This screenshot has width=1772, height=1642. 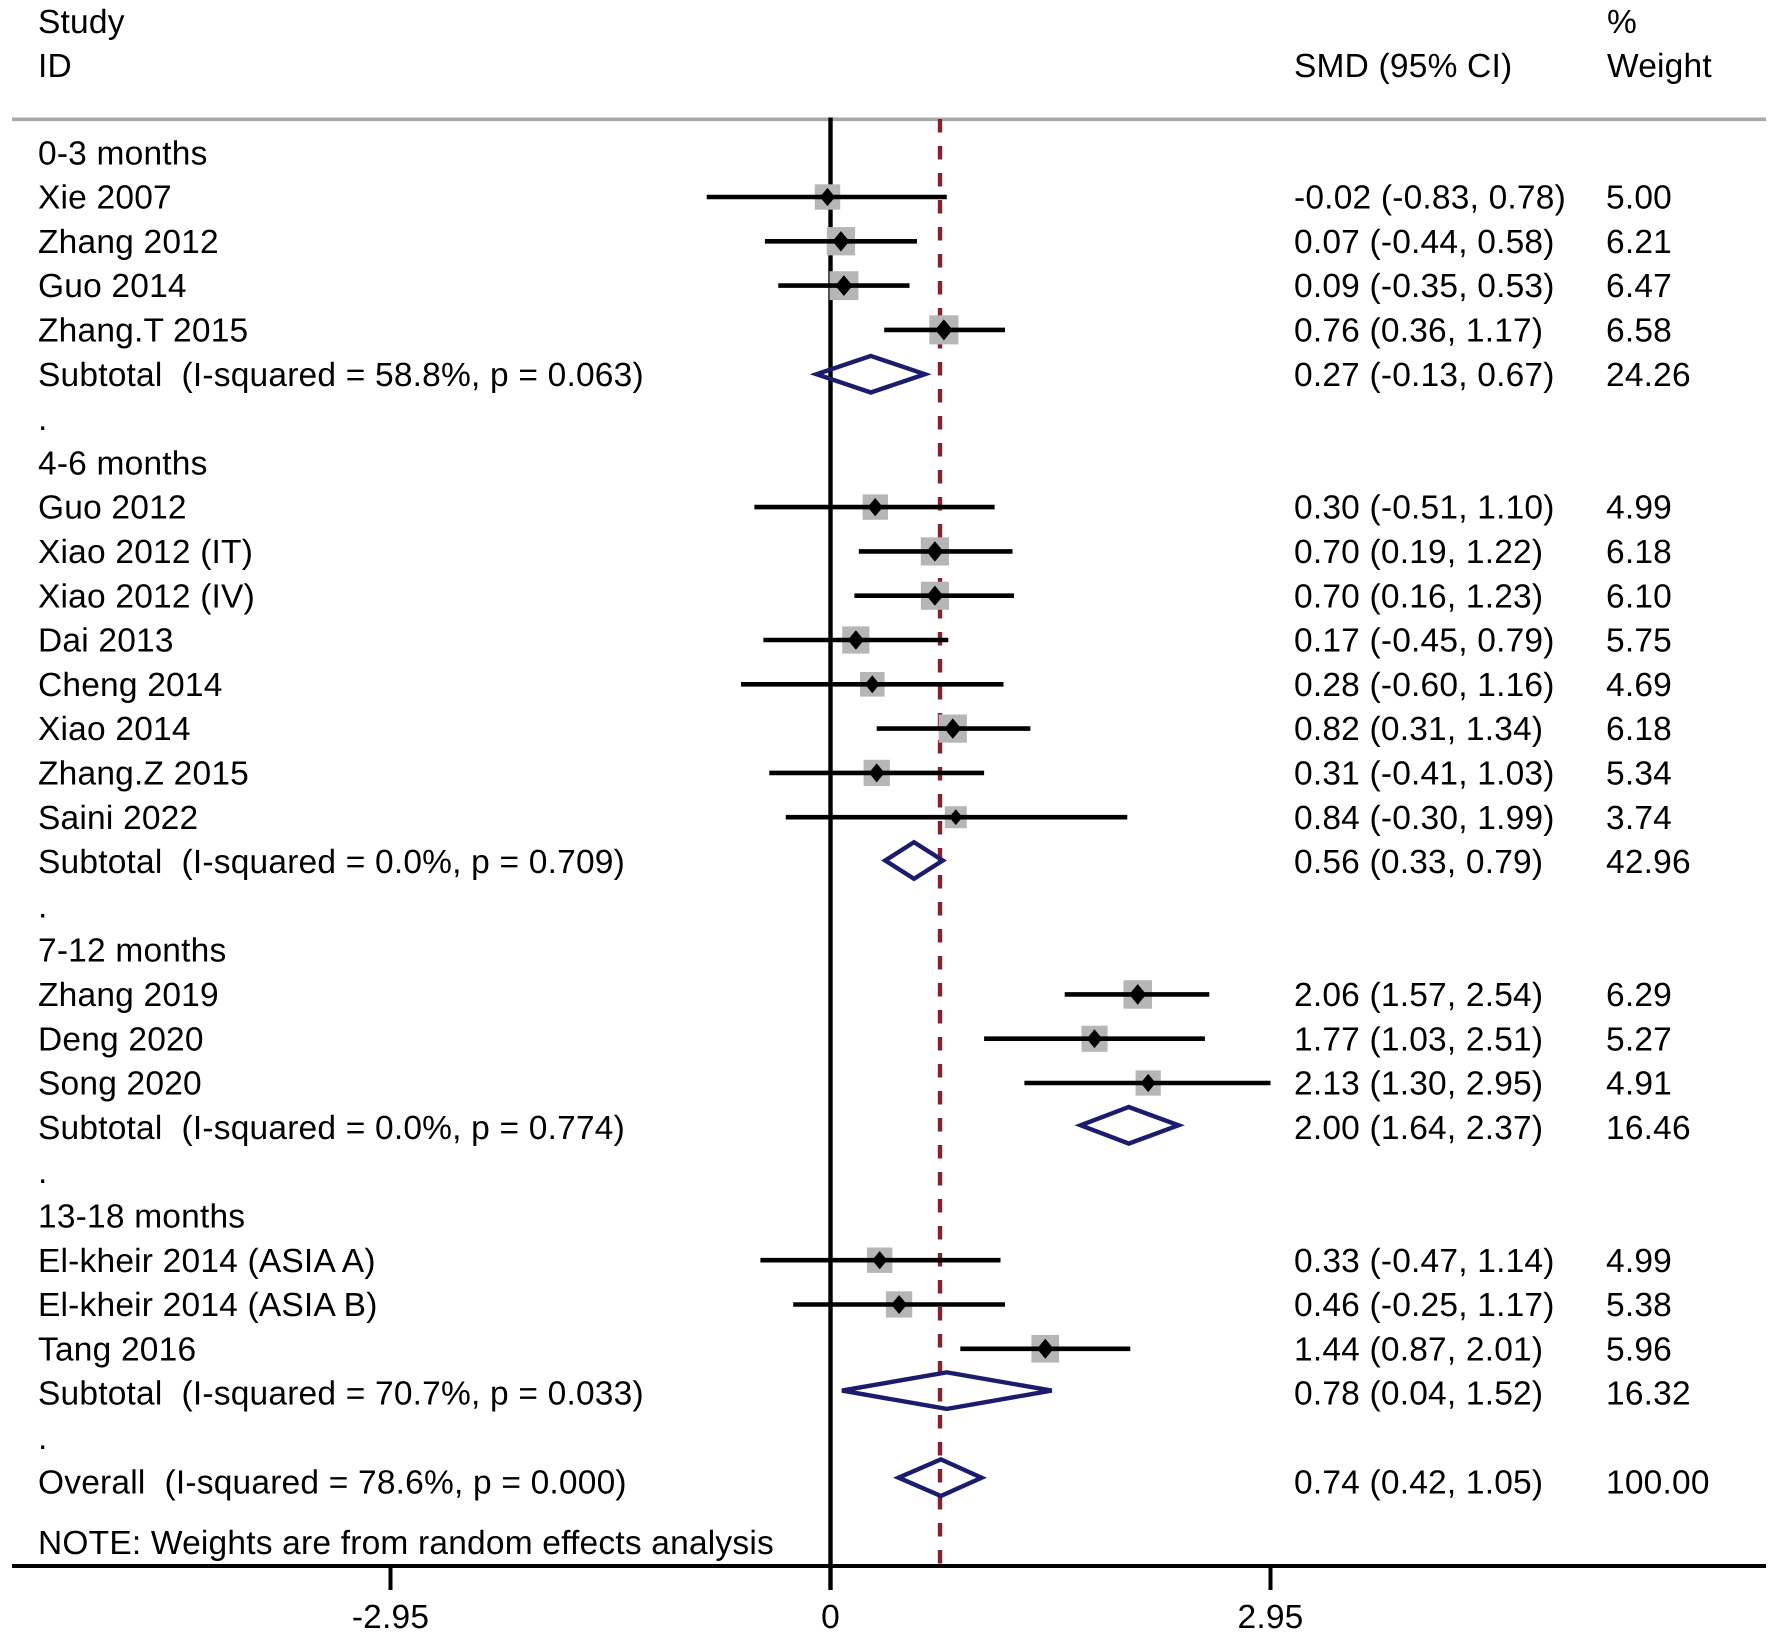 I want to click on svg-text: 0.27 (-0.13, 0.67), so click(x=1424, y=375).